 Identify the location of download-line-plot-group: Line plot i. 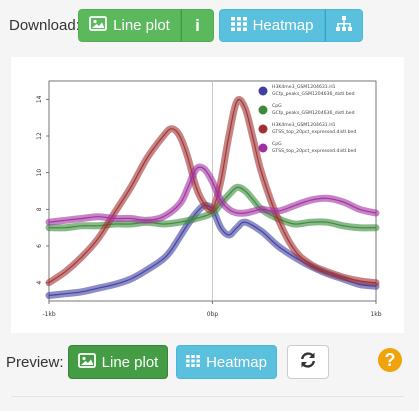
(146, 25).